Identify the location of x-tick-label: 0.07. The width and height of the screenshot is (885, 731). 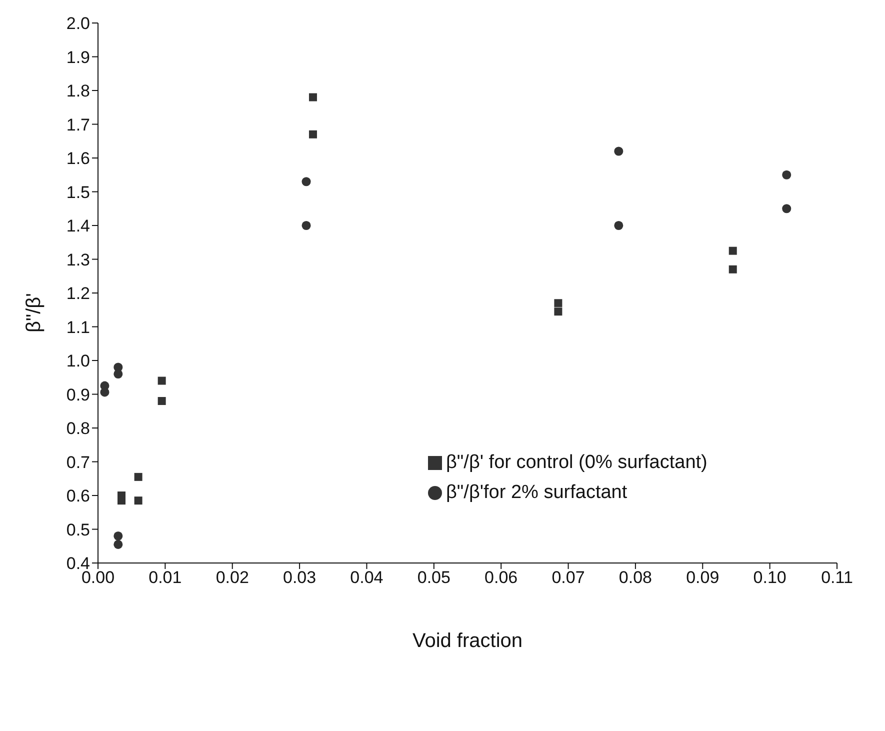
(568, 578).